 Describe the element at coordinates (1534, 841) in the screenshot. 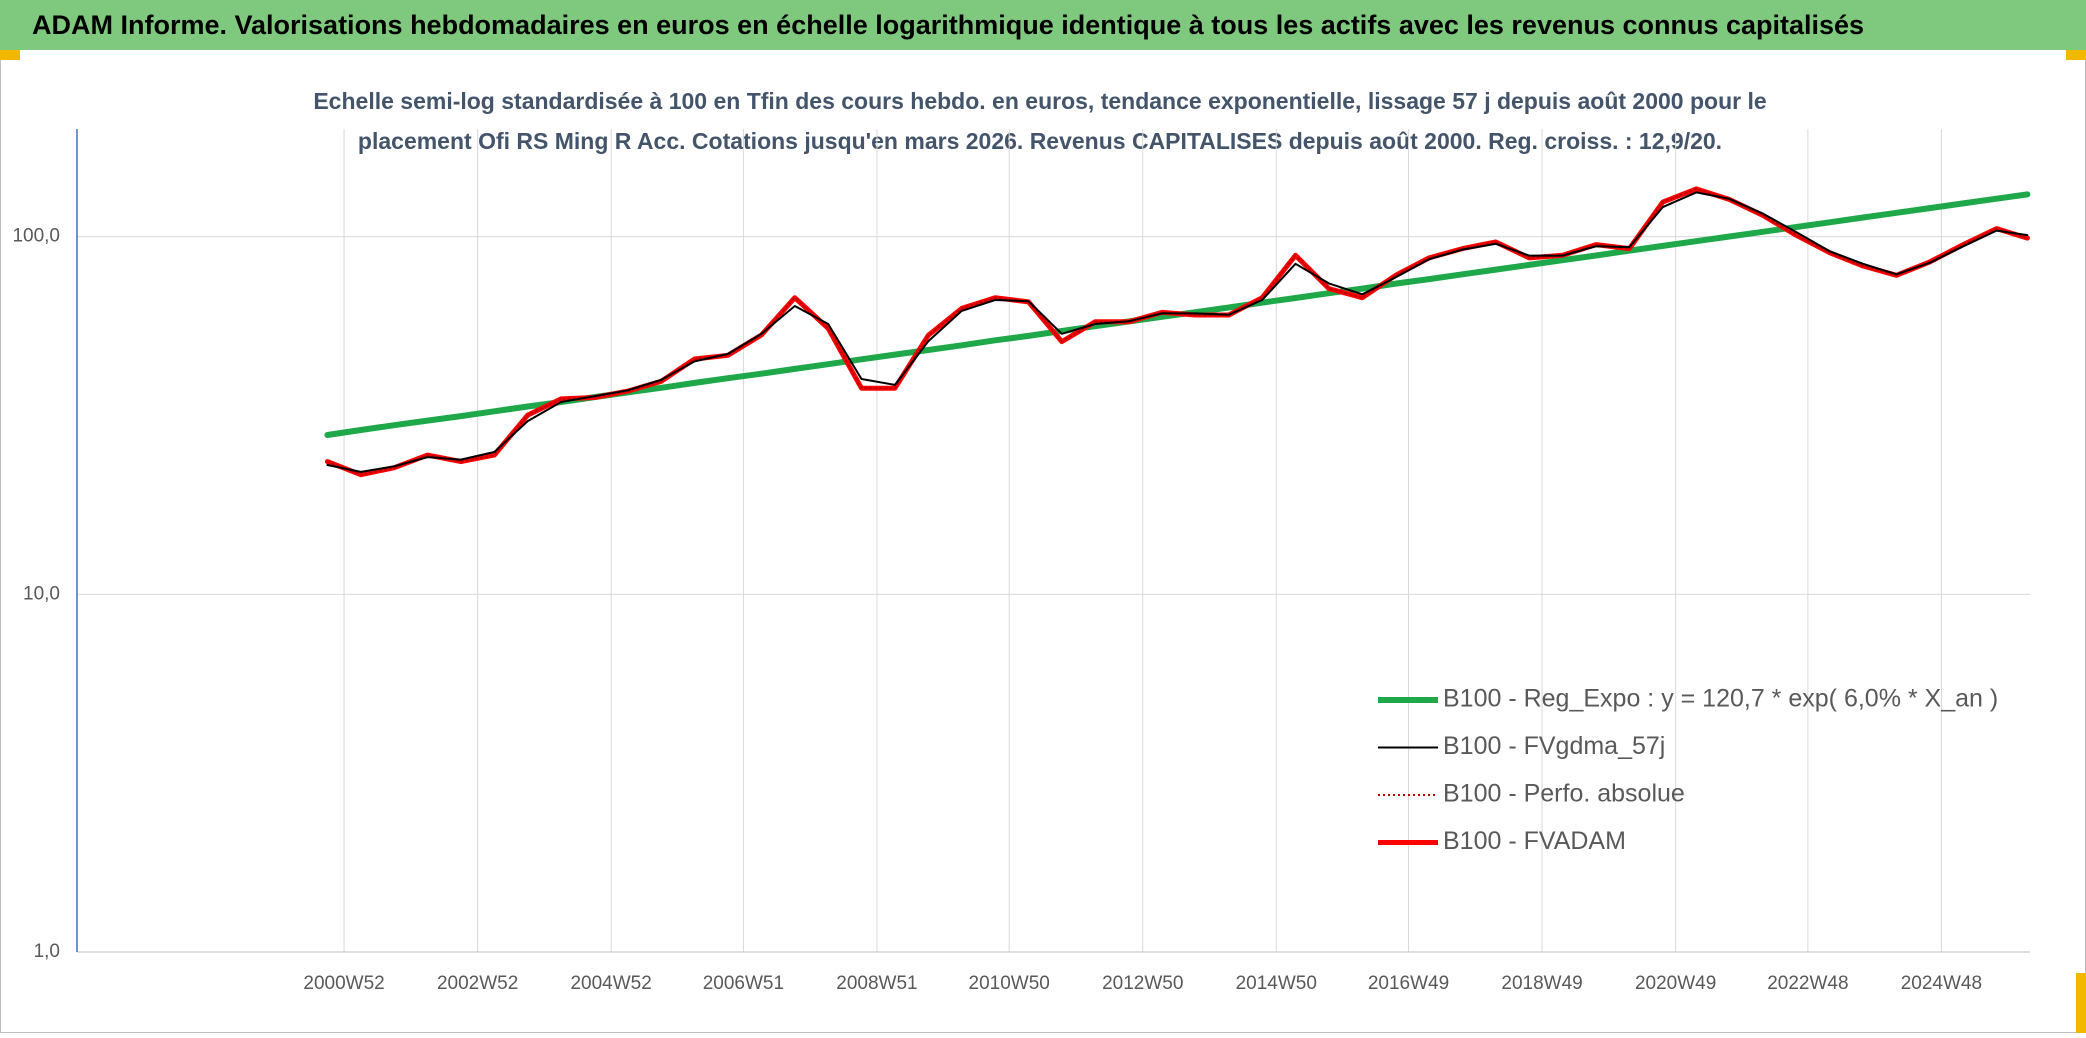

I see `legend-label: B100 - FVADAM` at that location.